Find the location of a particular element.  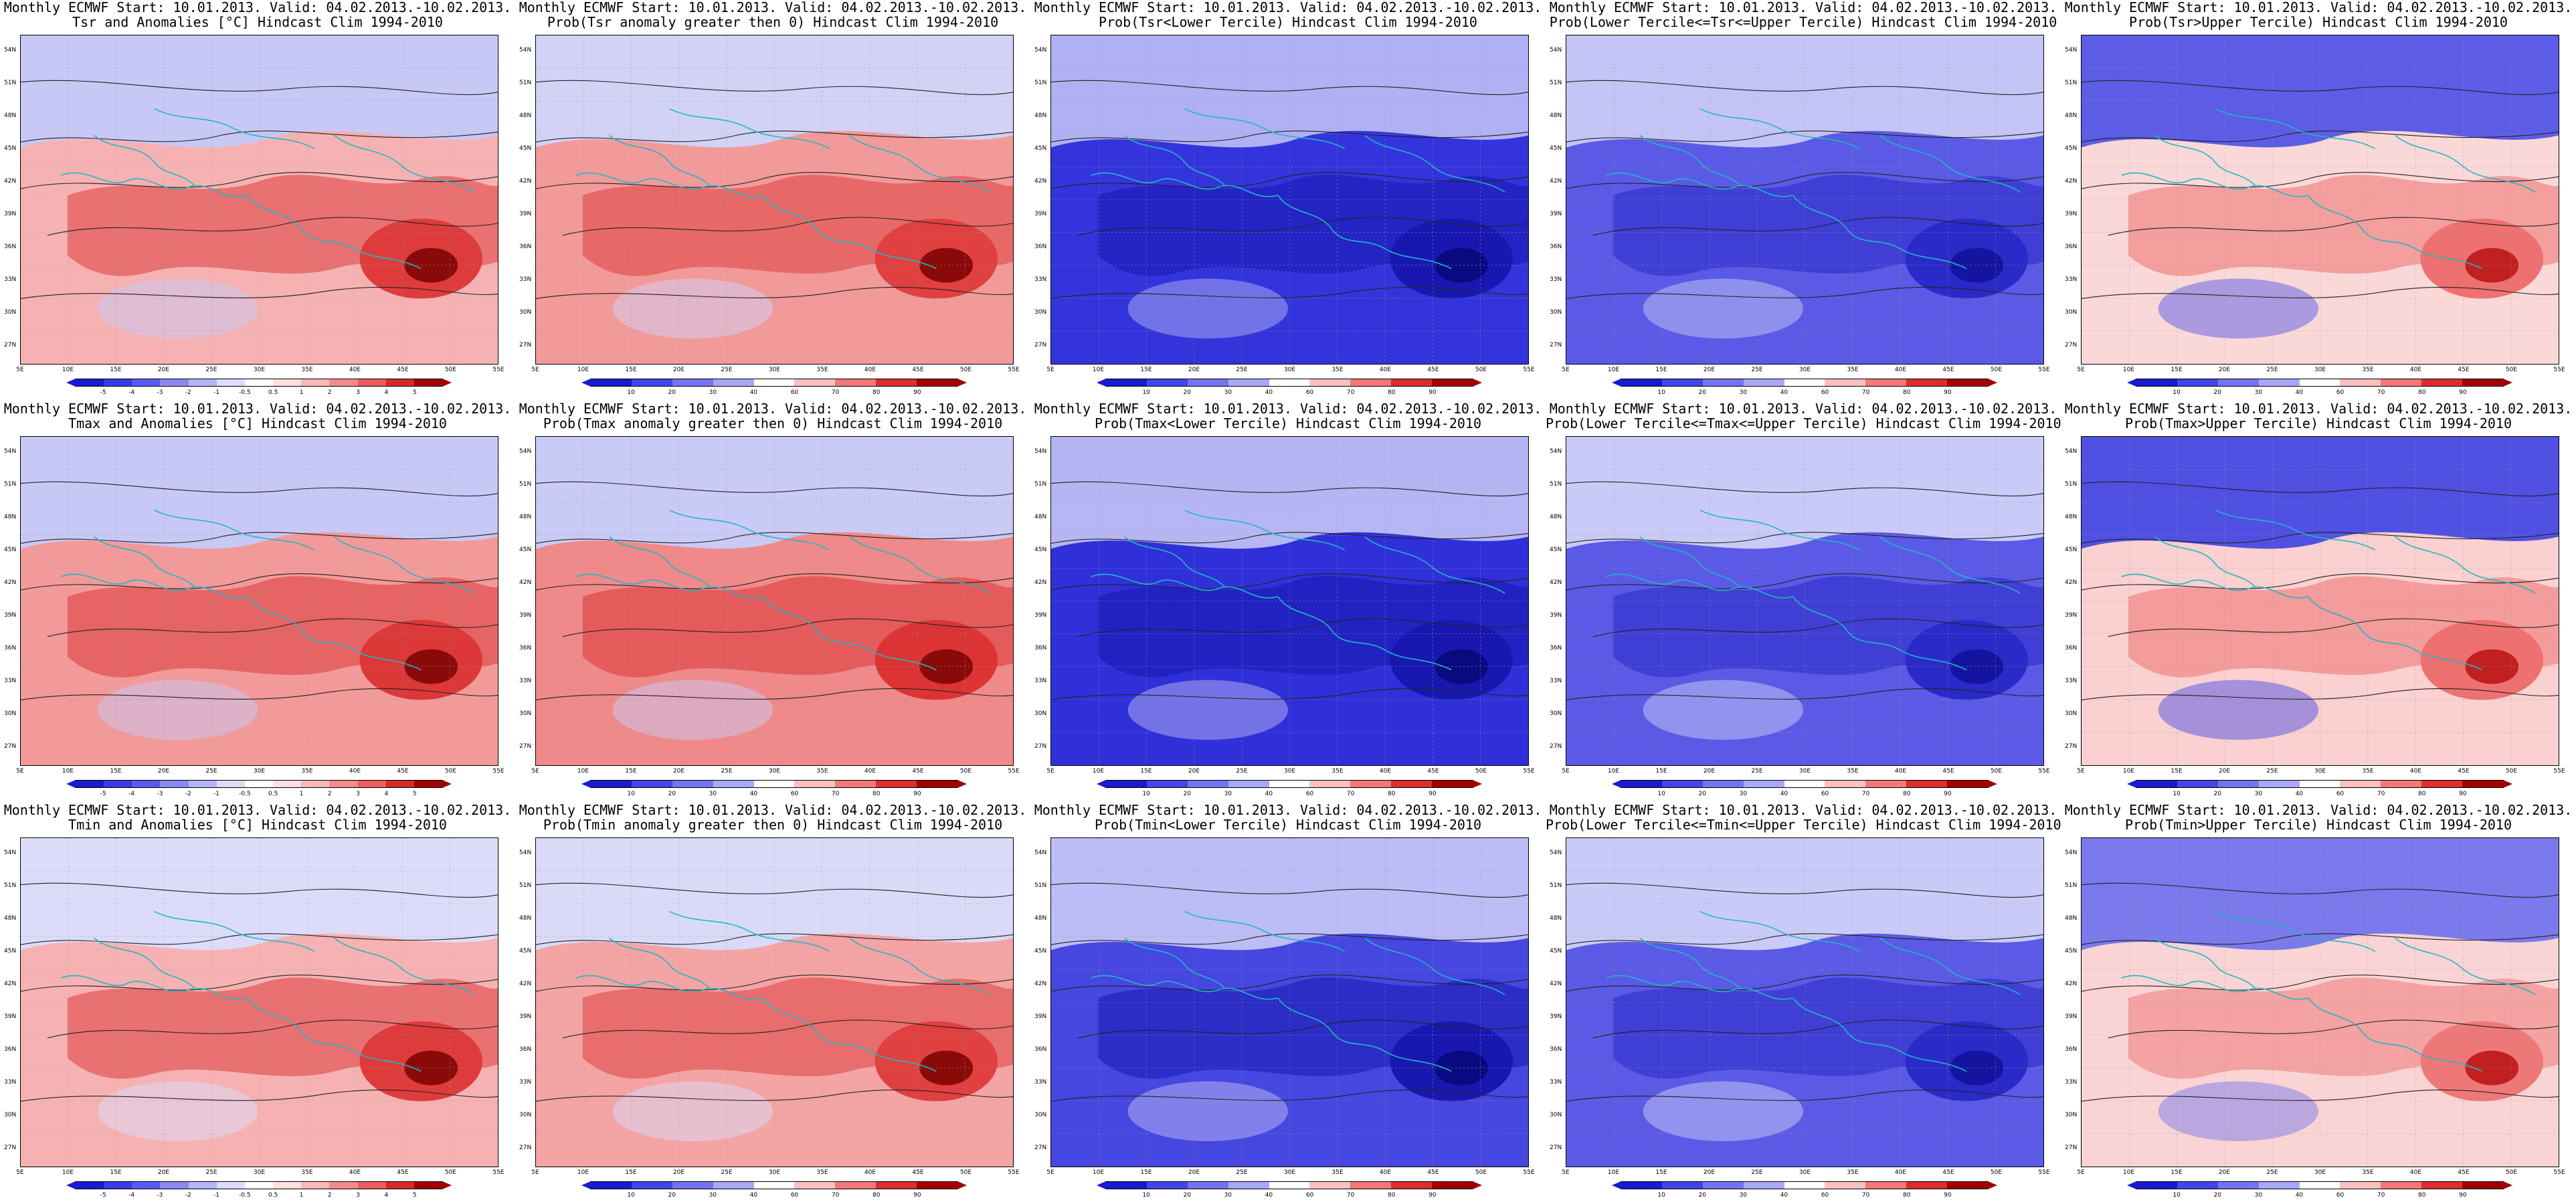

colorbar-tick-label: 70 is located at coordinates (835, 1195).